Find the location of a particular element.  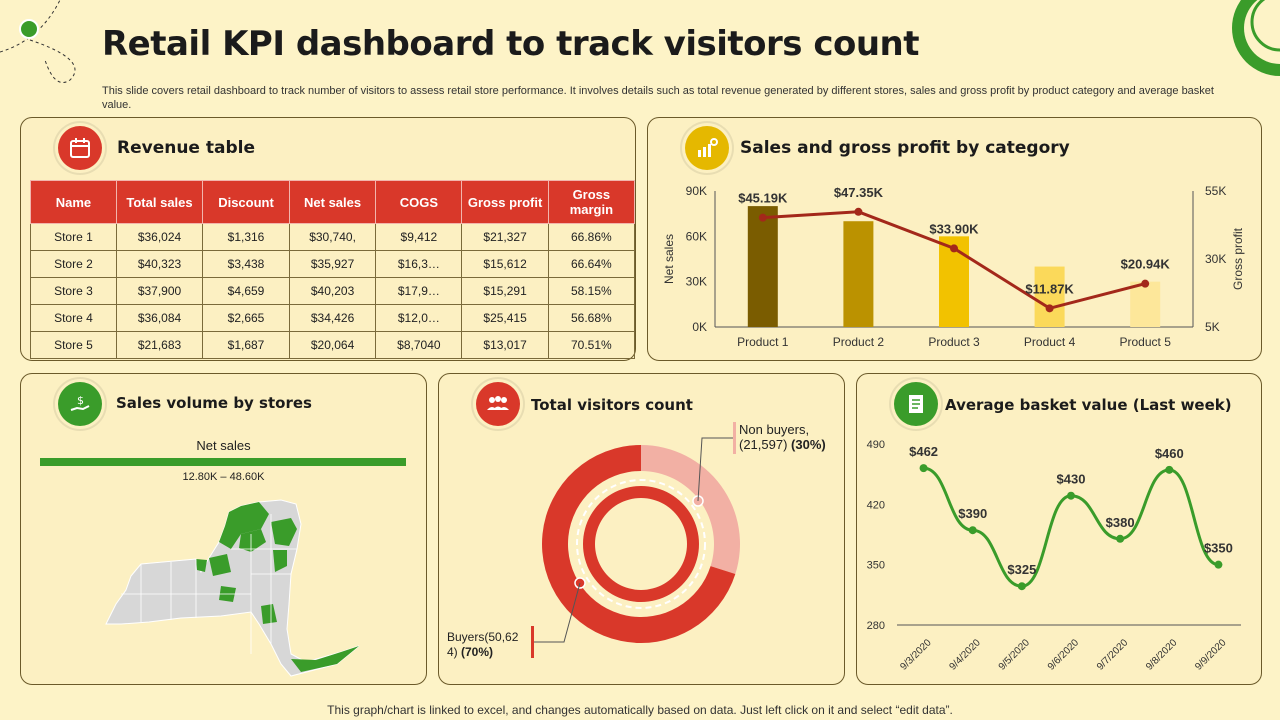

table-cell: $4,659 is located at coordinates (246, 291).